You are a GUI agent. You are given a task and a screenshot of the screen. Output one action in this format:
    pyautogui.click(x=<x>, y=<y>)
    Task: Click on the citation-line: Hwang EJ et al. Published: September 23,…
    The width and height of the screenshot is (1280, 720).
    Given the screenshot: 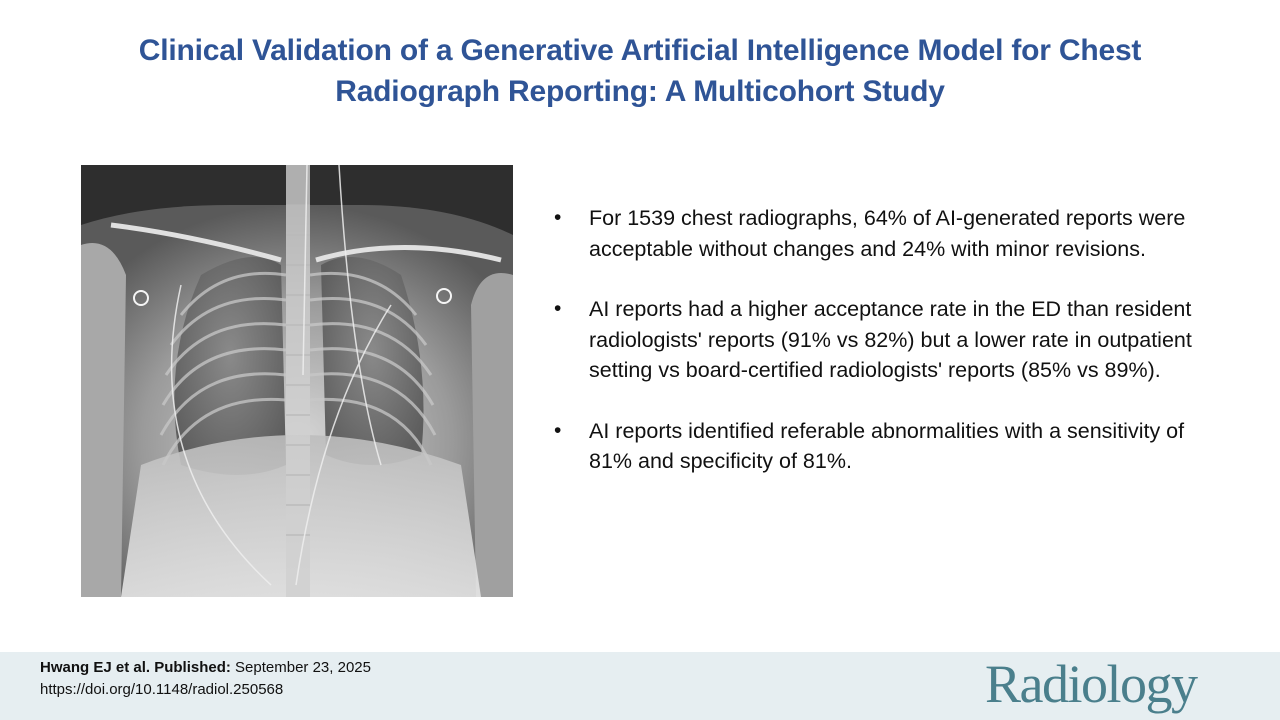 What is the action you would take?
    pyautogui.click(x=205, y=668)
    